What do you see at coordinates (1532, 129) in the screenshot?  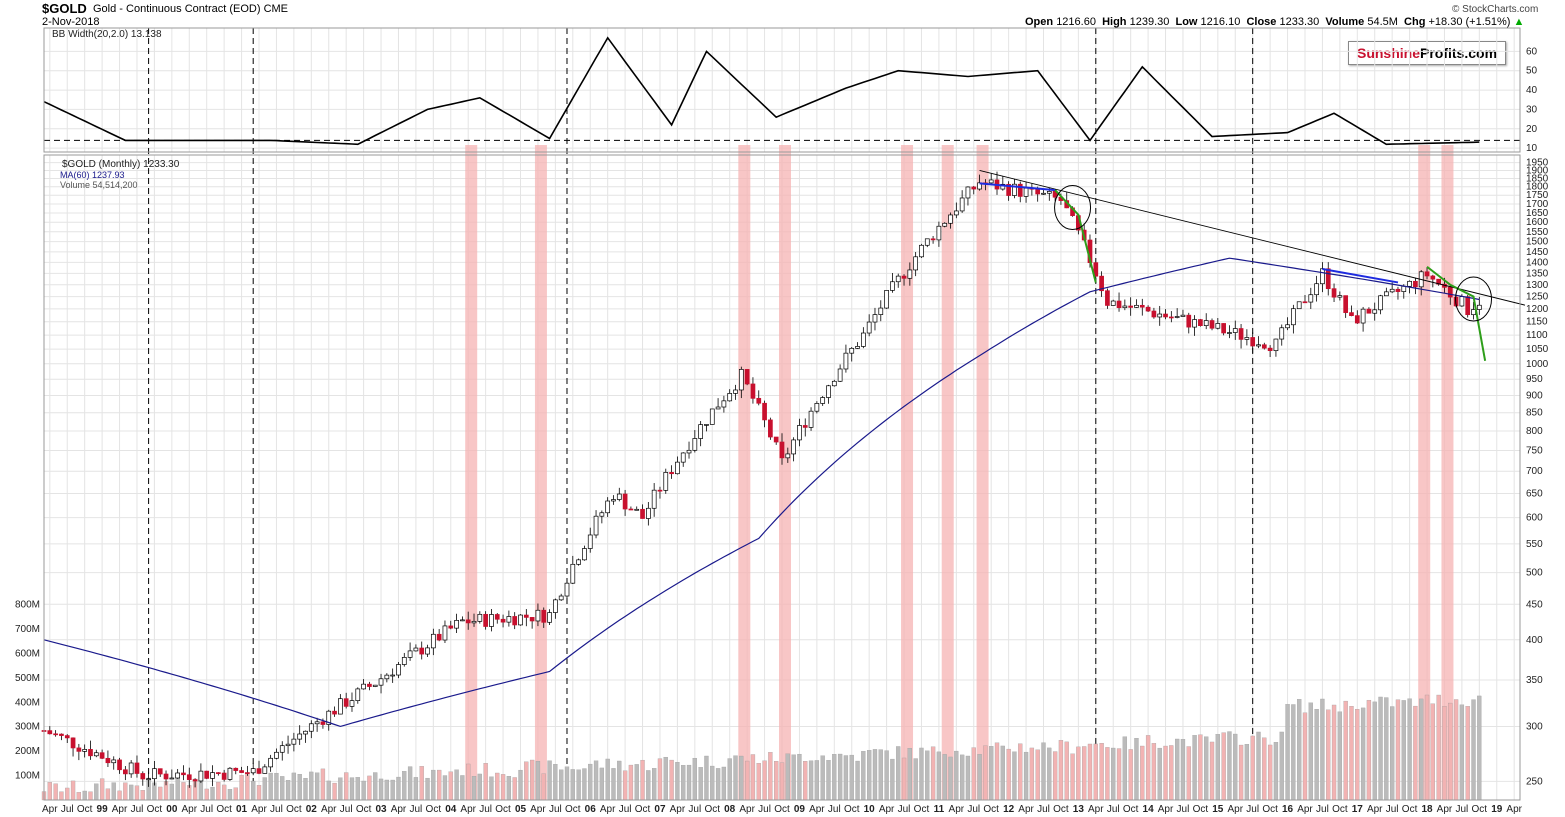 I see `bbwidth-tick-label: 20` at bounding box center [1532, 129].